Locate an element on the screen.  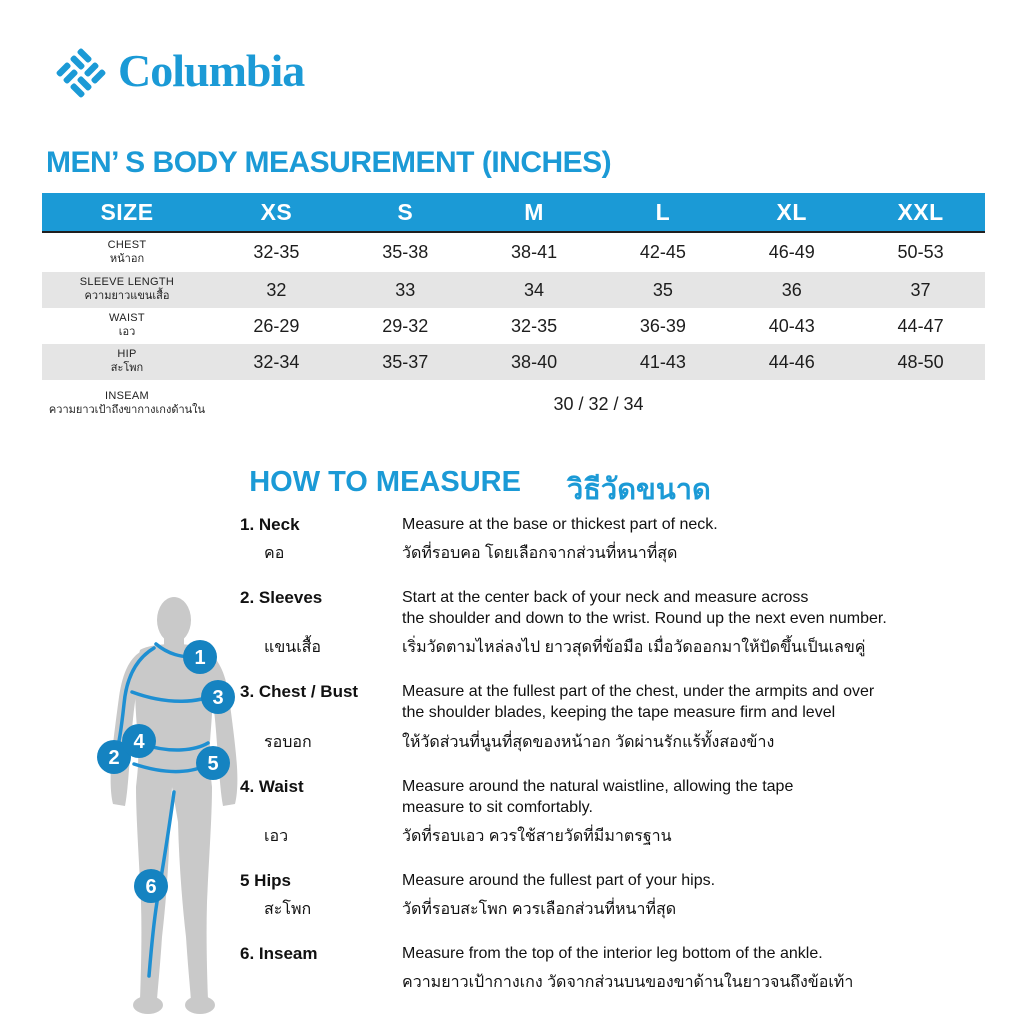
cell-value: 35-37 is located at coordinates (405, 361).